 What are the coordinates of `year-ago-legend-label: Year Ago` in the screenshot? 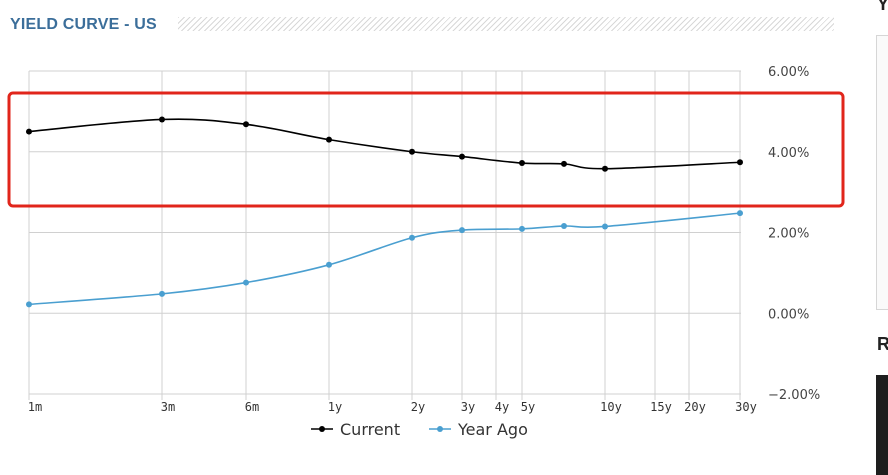 It's located at (492, 429).